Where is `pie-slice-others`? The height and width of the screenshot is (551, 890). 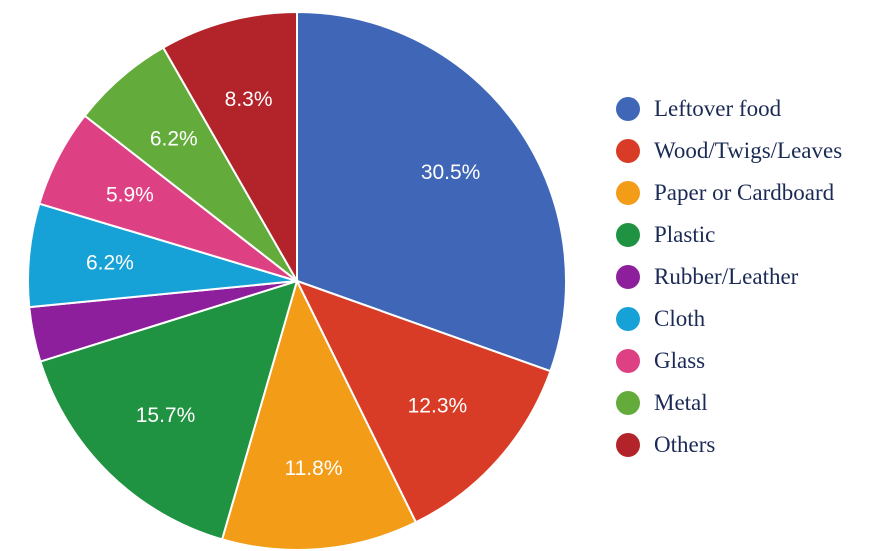 pie-slice-others is located at coordinates (229, 147).